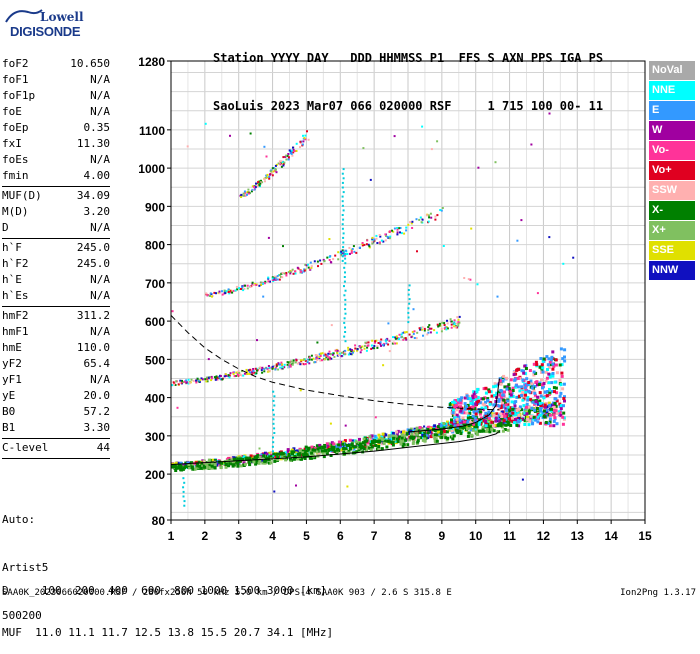 The width and height of the screenshot is (700, 654). I want to click on param-row: hmF2 311.2, so click(56, 316).